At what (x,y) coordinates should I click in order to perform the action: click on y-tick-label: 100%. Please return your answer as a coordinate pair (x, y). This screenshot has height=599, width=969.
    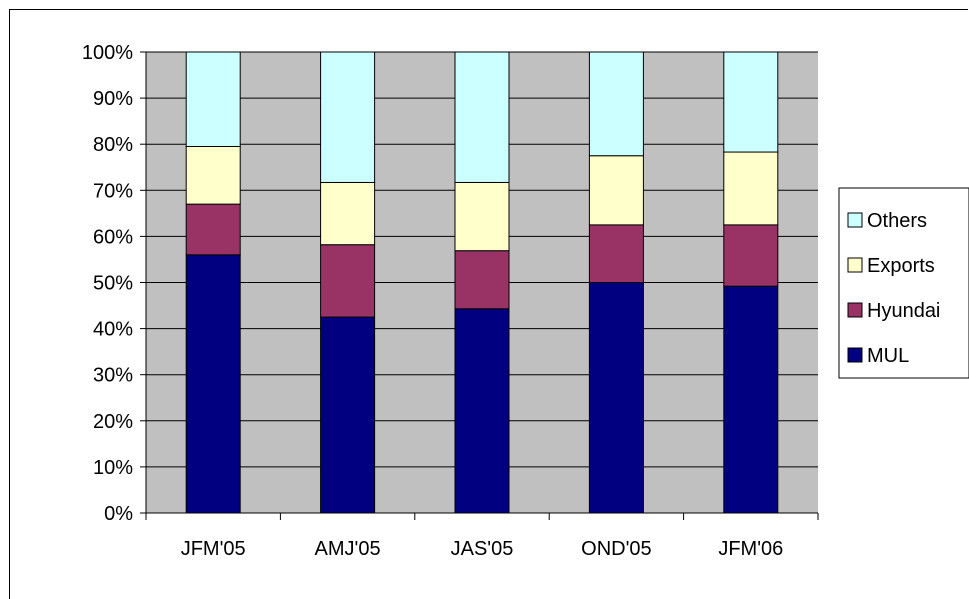
    Looking at the image, I should click on (107, 53).